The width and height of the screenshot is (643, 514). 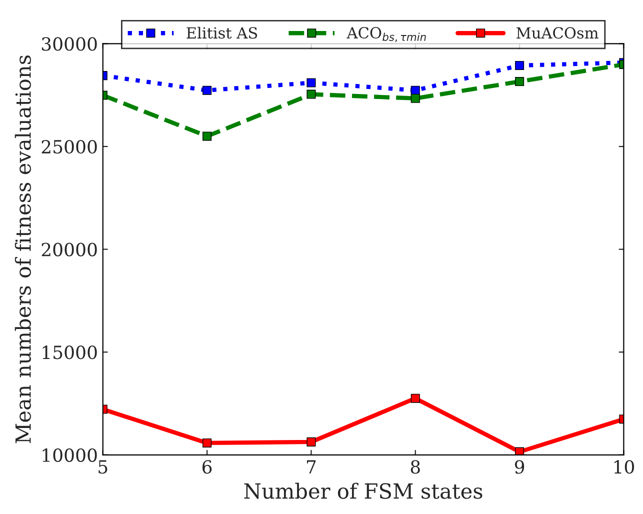 What do you see at coordinates (69, 249) in the screenshot?
I see `y-tick-label: 20000` at bounding box center [69, 249].